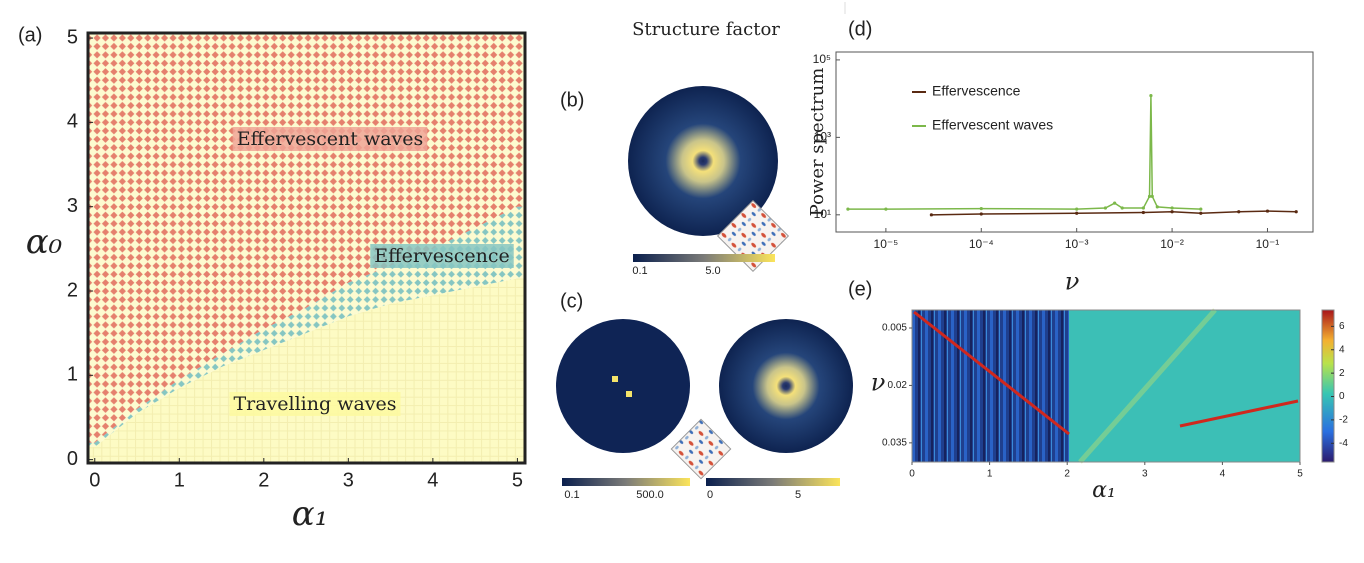  Describe the element at coordinates (878, 383) in the screenshot. I see `y-axis-label: ν` at that location.